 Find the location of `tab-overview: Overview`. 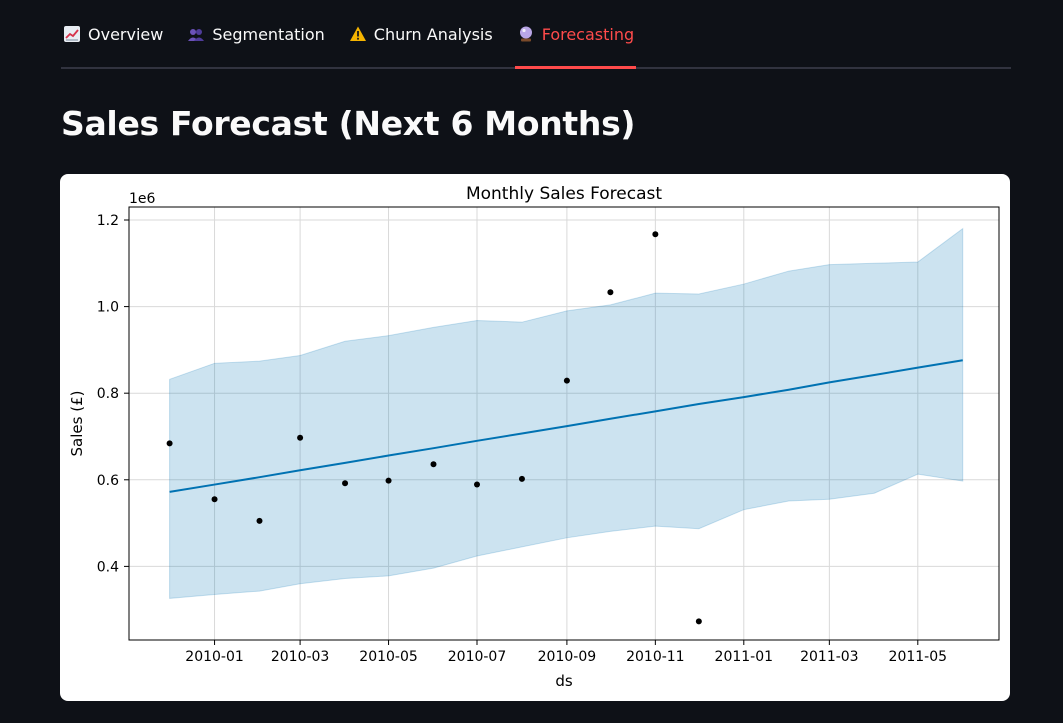

tab-overview: Overview is located at coordinates (113, 35).